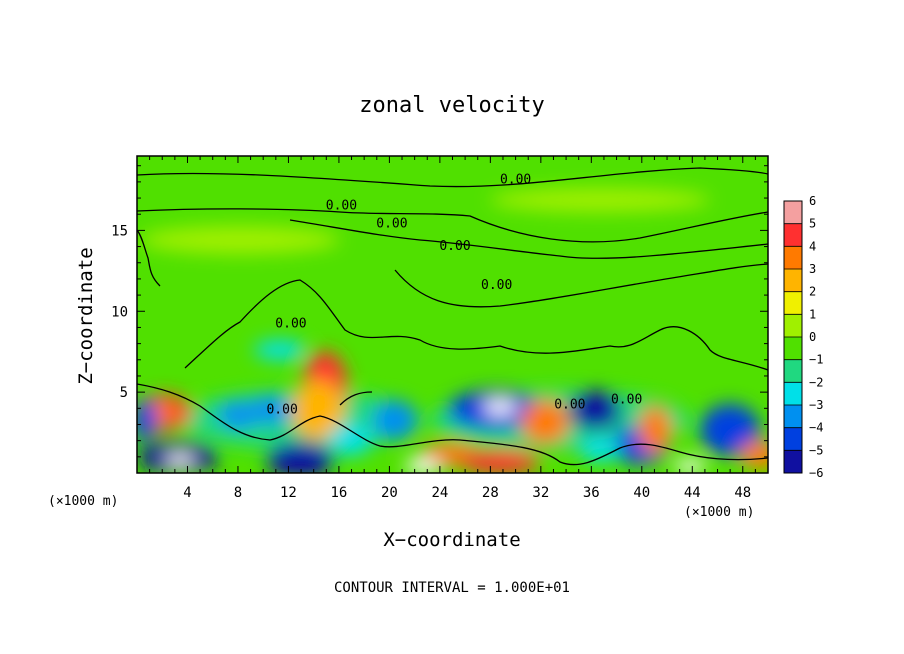 This screenshot has height=654, width=904. What do you see at coordinates (86, 315) in the screenshot?
I see `z-axis-label: Z−coordinate` at bounding box center [86, 315].